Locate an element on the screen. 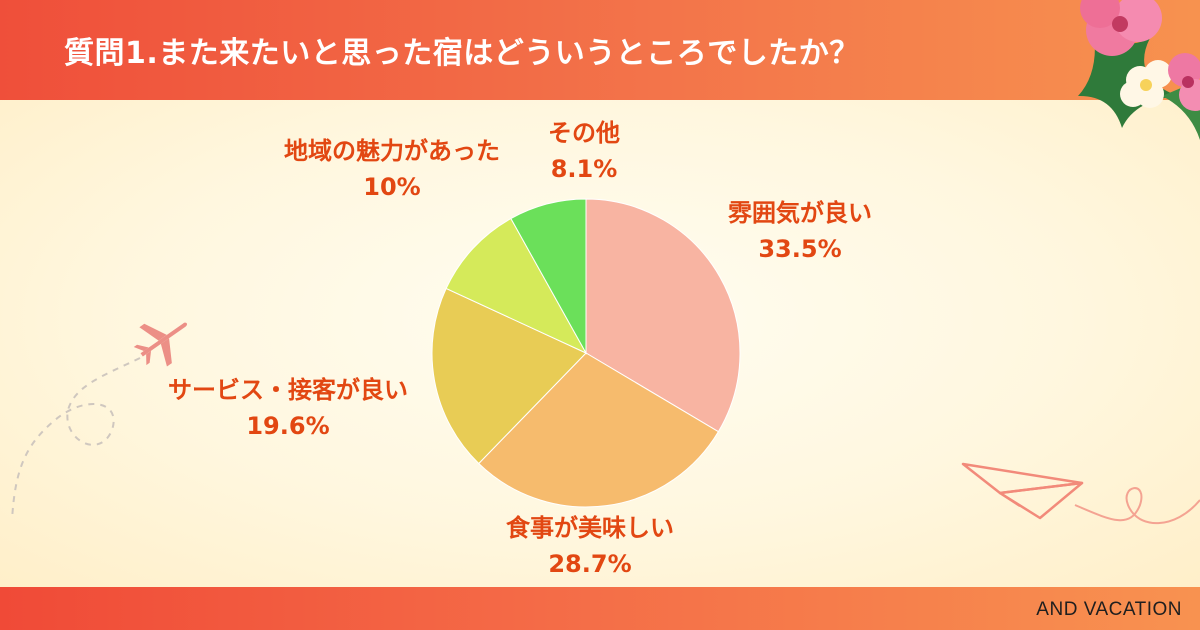  footer-band is located at coordinates (600, 608).